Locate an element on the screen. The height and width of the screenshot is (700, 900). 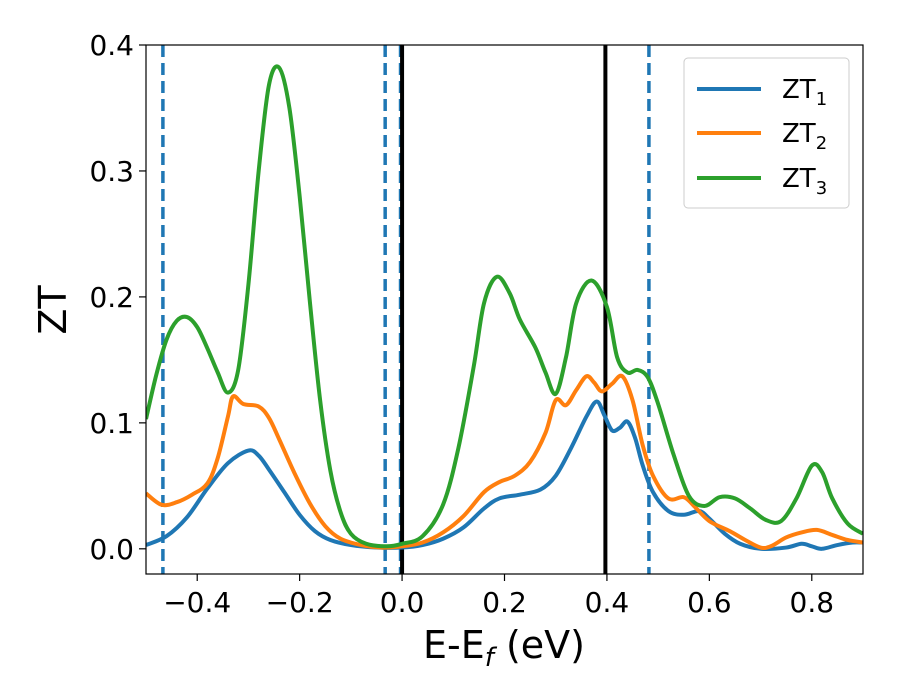
y-tick-label: 0.2 is located at coordinates (111, 297).